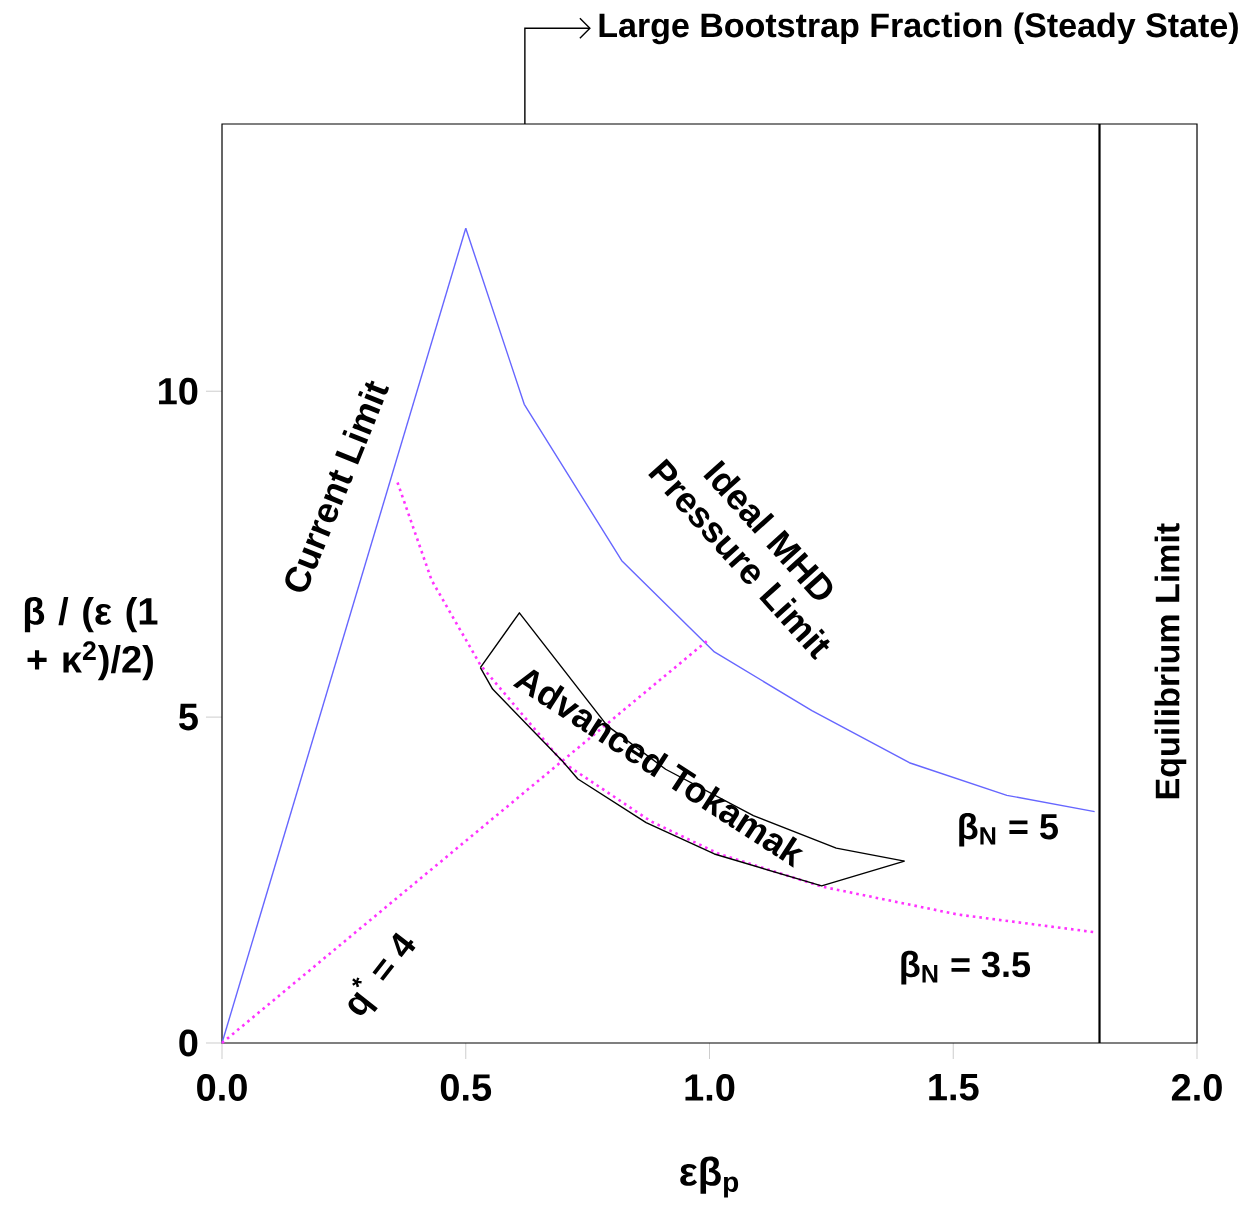  Describe the element at coordinates (382, 973) in the screenshot. I see `annotation: q$^{*}$ = 4` at that location.